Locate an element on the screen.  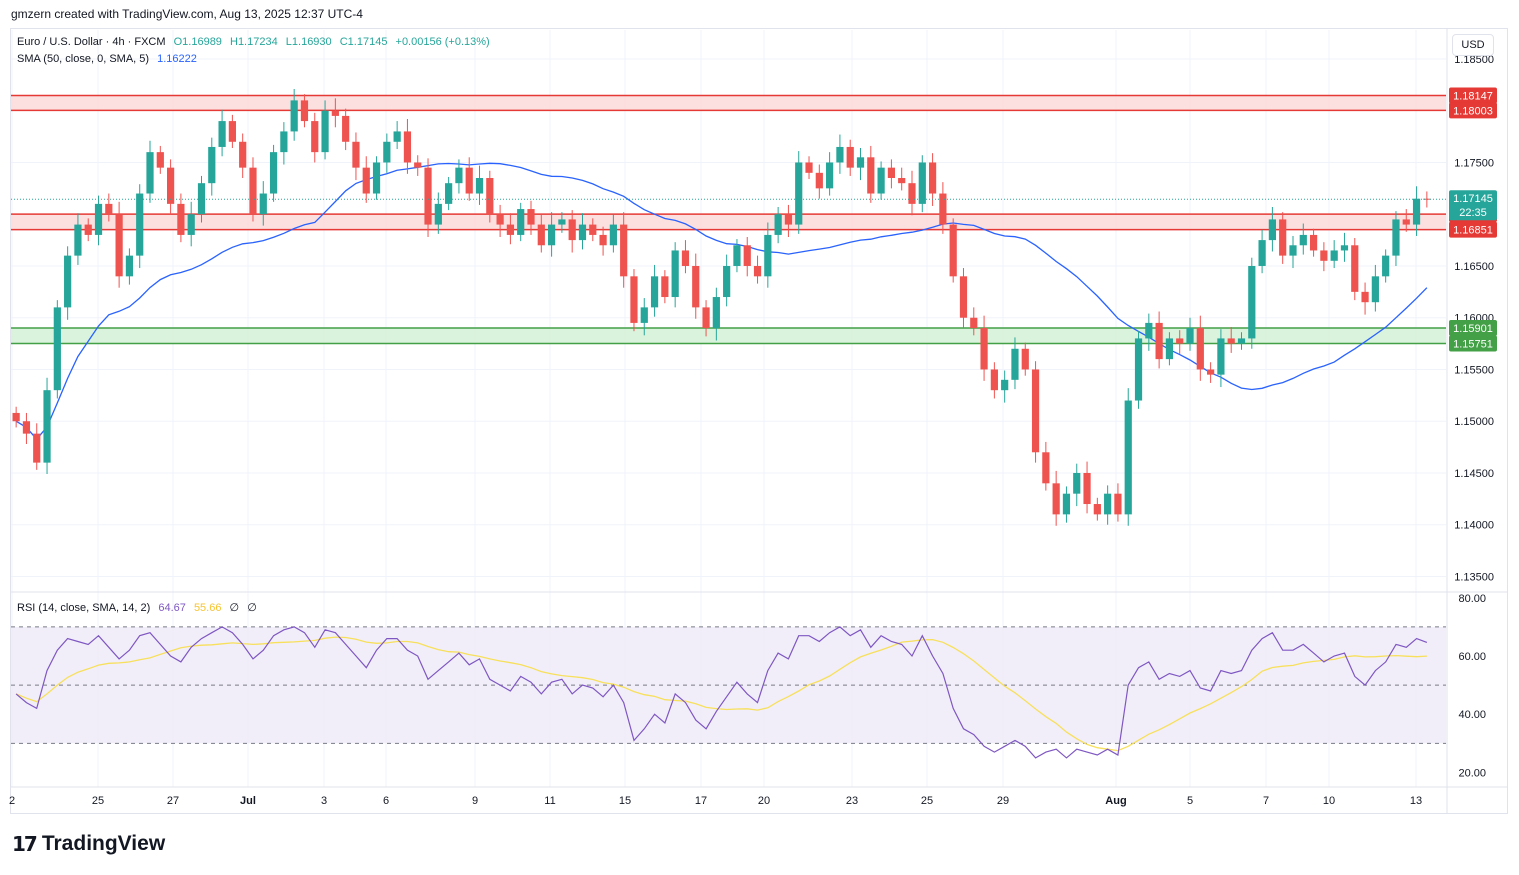
time-tick-label: 10 is located at coordinates (1329, 801).